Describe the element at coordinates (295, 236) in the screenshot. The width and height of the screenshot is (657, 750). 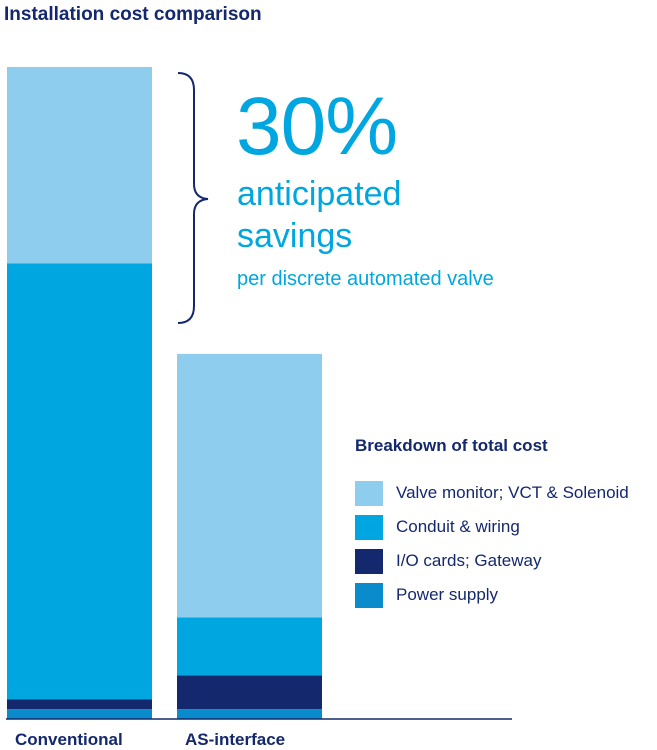
I see `savings-text-savings: savings` at that location.